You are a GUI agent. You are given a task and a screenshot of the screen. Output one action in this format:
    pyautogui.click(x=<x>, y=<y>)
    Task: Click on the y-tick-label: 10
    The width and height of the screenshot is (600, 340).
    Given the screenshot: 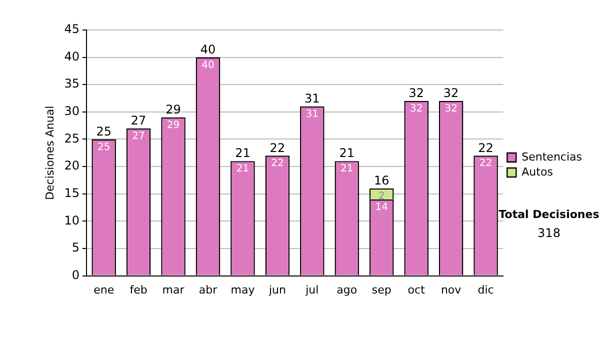 What is the action you would take?
    pyautogui.click(x=72, y=220)
    